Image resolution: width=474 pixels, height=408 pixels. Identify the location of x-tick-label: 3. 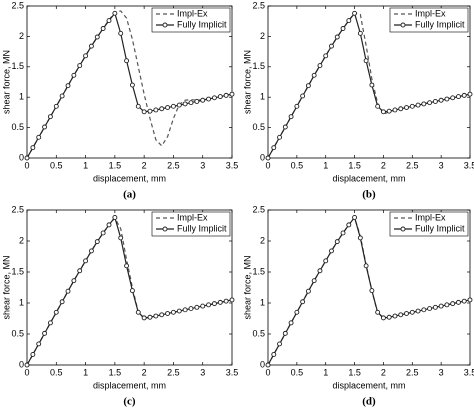
(202, 372).